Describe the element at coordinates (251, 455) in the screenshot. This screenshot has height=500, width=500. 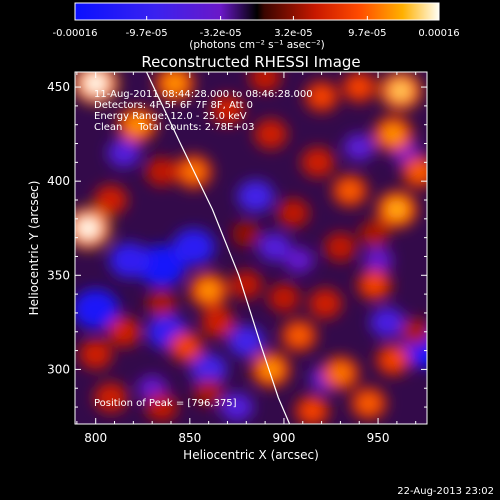
I see `x-axis-label: Heliocentric X (arcsec)` at that location.